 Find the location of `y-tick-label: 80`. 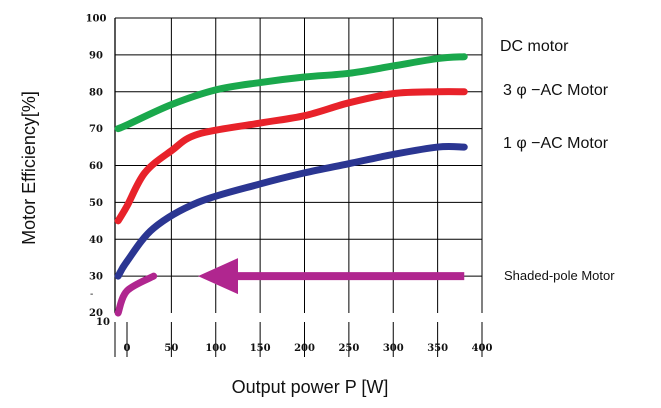

y-tick-label: 80 is located at coordinates (96, 92).